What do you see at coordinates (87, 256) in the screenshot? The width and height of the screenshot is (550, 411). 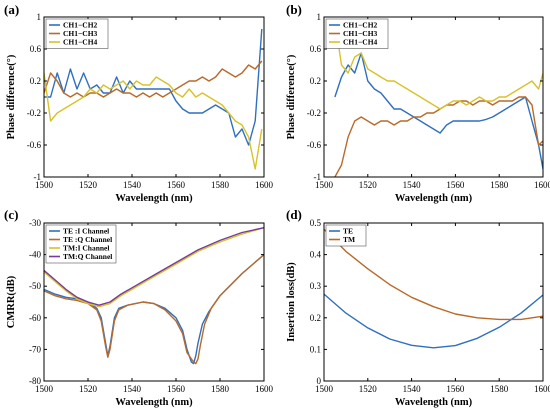 I see `legend-entry-4: TM:Q Channel` at bounding box center [87, 256].